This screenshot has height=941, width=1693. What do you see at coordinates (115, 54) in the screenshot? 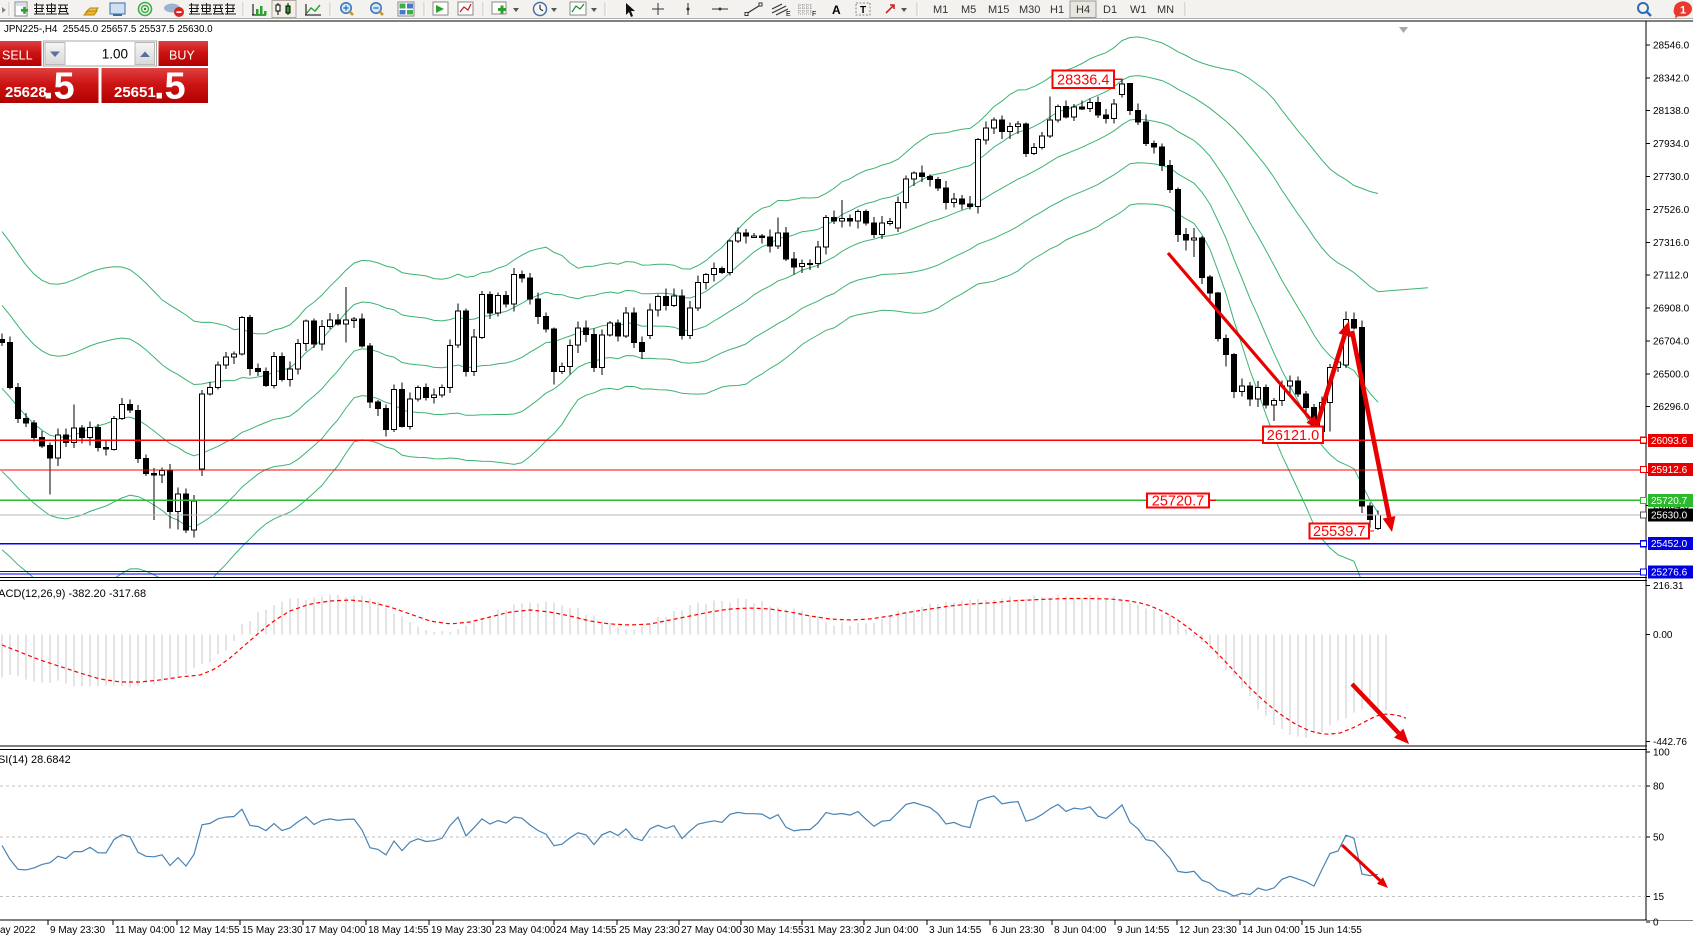
I see `svg-text: 1.00` at bounding box center [115, 54].